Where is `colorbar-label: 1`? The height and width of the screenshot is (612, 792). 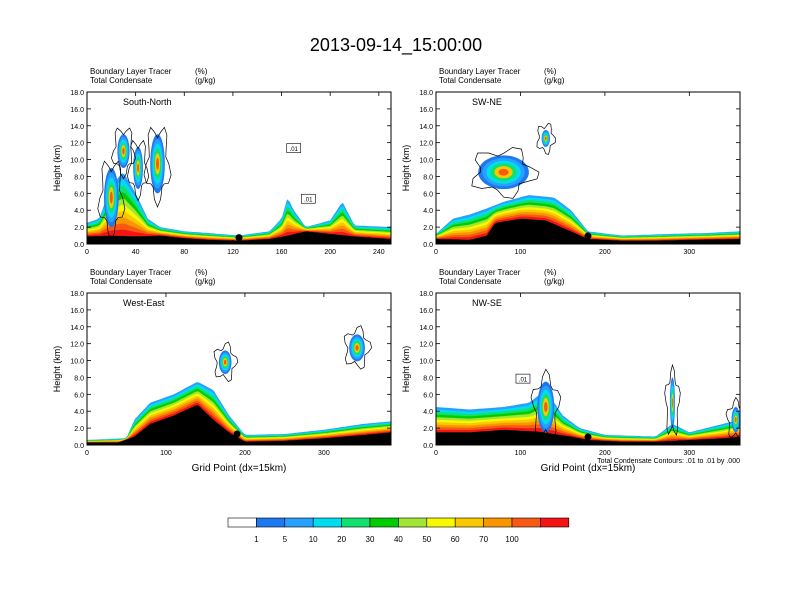
colorbar-label: 1 is located at coordinates (256, 539).